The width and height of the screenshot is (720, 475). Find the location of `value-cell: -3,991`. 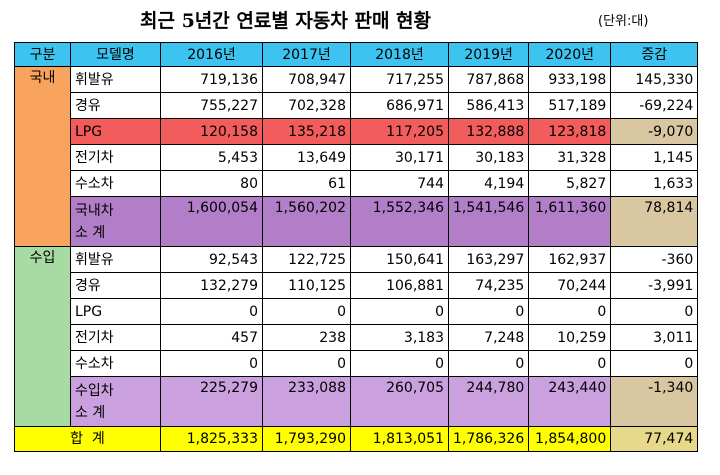

value-cell: -3,991 is located at coordinates (654, 285).